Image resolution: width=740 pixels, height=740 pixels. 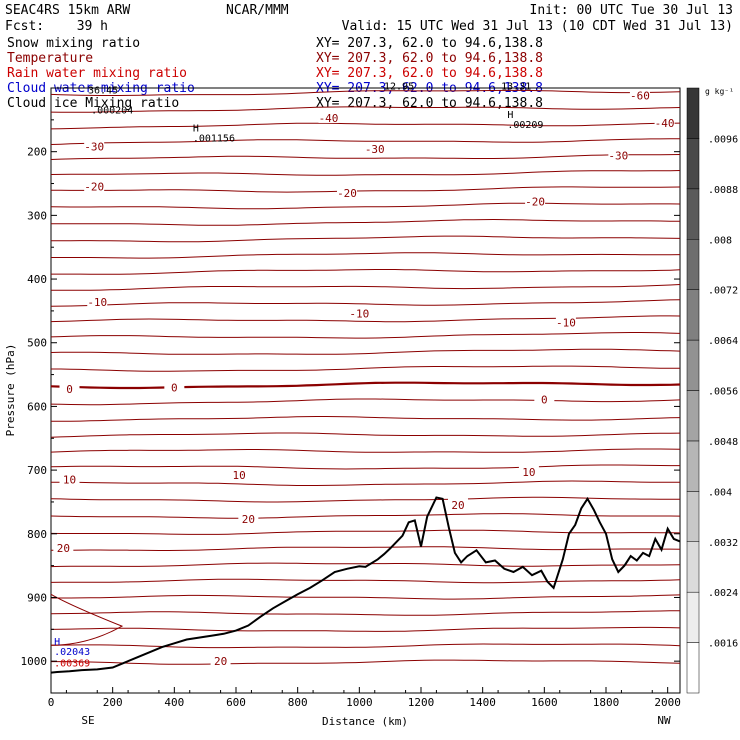 I want to click on field-name-1: Temperature, so click(x=50, y=58).